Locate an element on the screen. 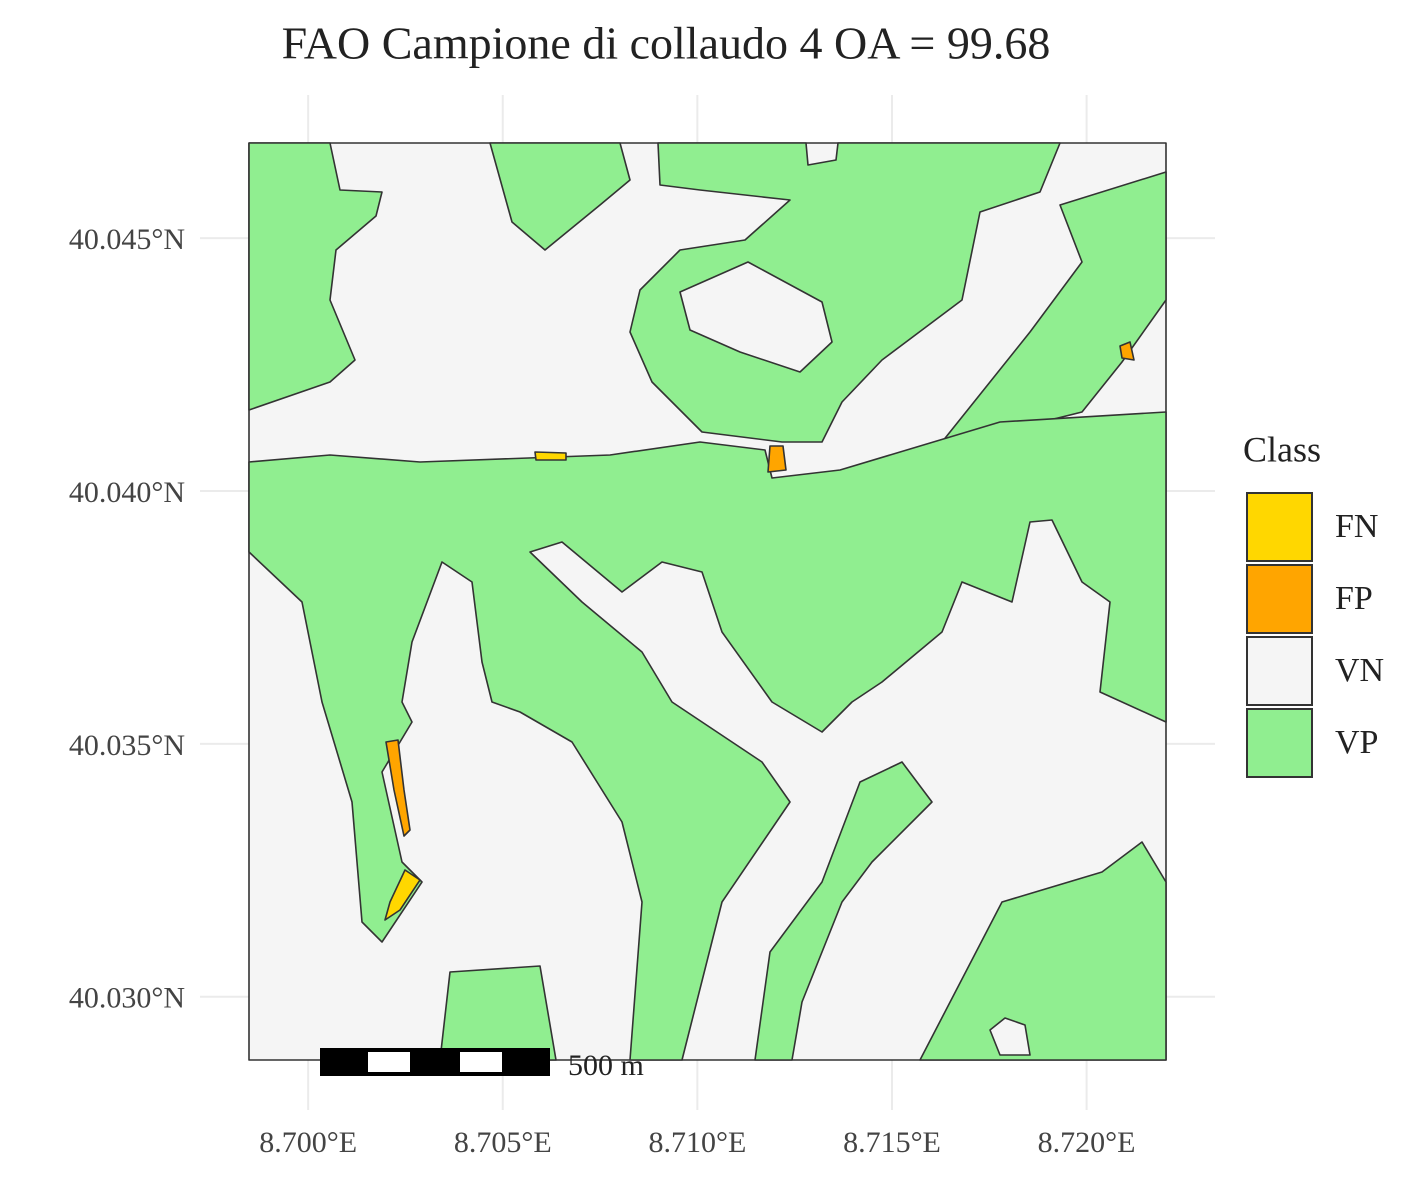 Image resolution: width=1417 pixels, height=1189 pixels. legend-label: FN is located at coordinates (1356, 526).